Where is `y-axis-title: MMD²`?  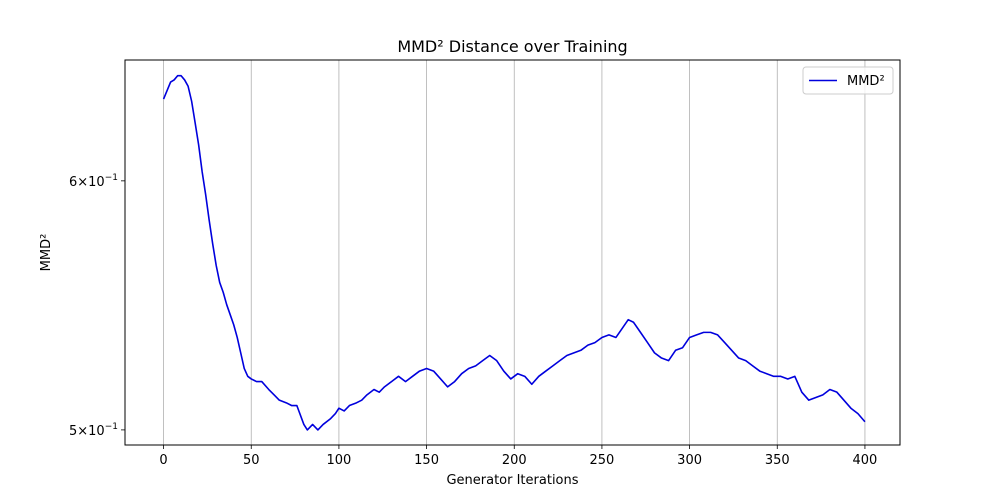
y-axis-title: MMD² is located at coordinates (46, 253).